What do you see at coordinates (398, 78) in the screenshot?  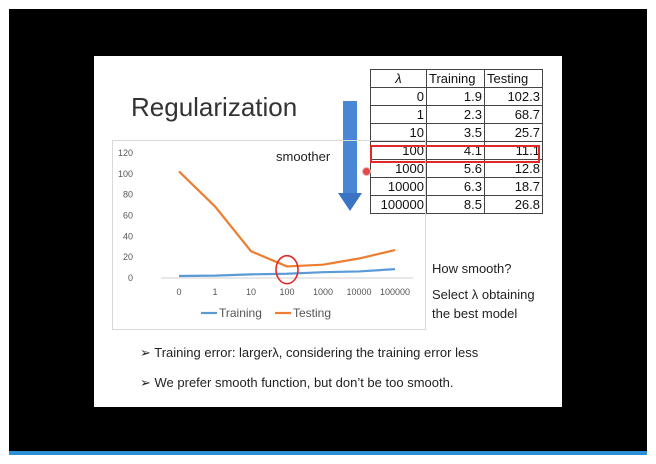 I see `header-lambda: λ` at bounding box center [398, 78].